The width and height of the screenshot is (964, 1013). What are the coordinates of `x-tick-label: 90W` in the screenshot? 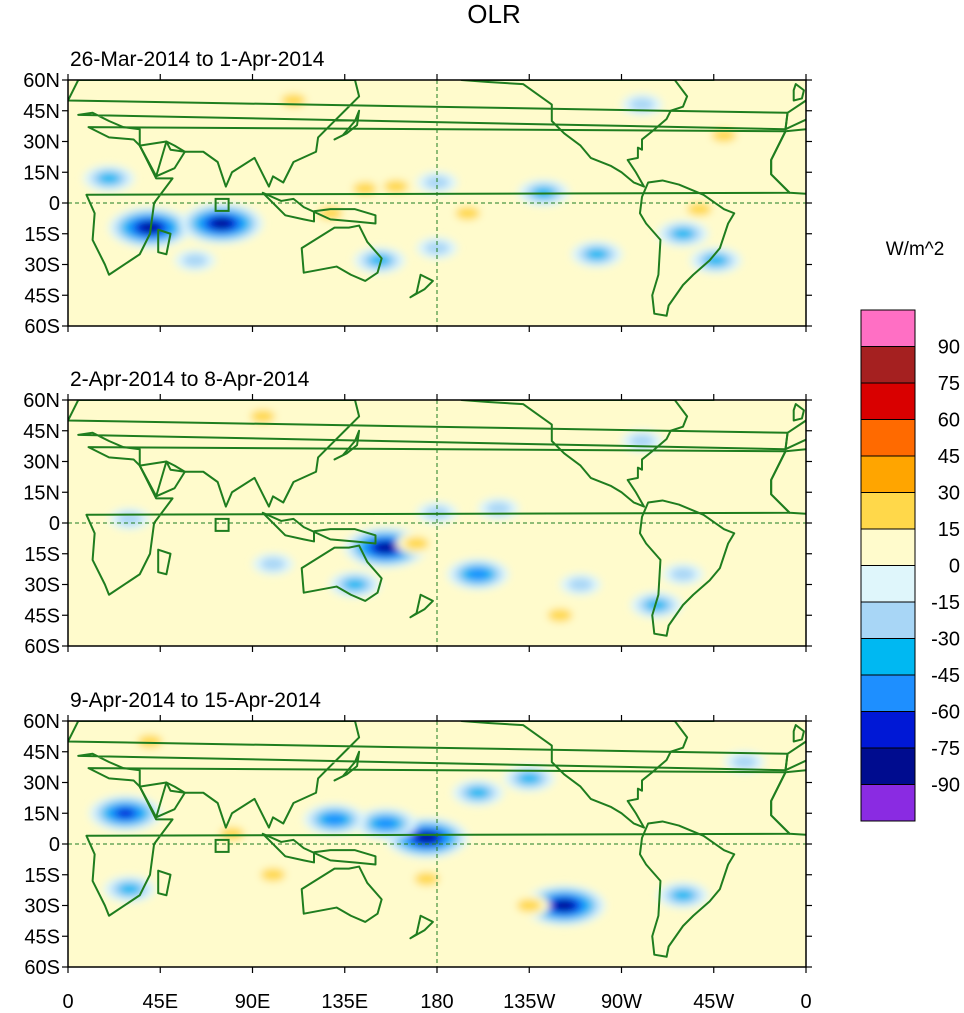 It's located at (621, 1002).